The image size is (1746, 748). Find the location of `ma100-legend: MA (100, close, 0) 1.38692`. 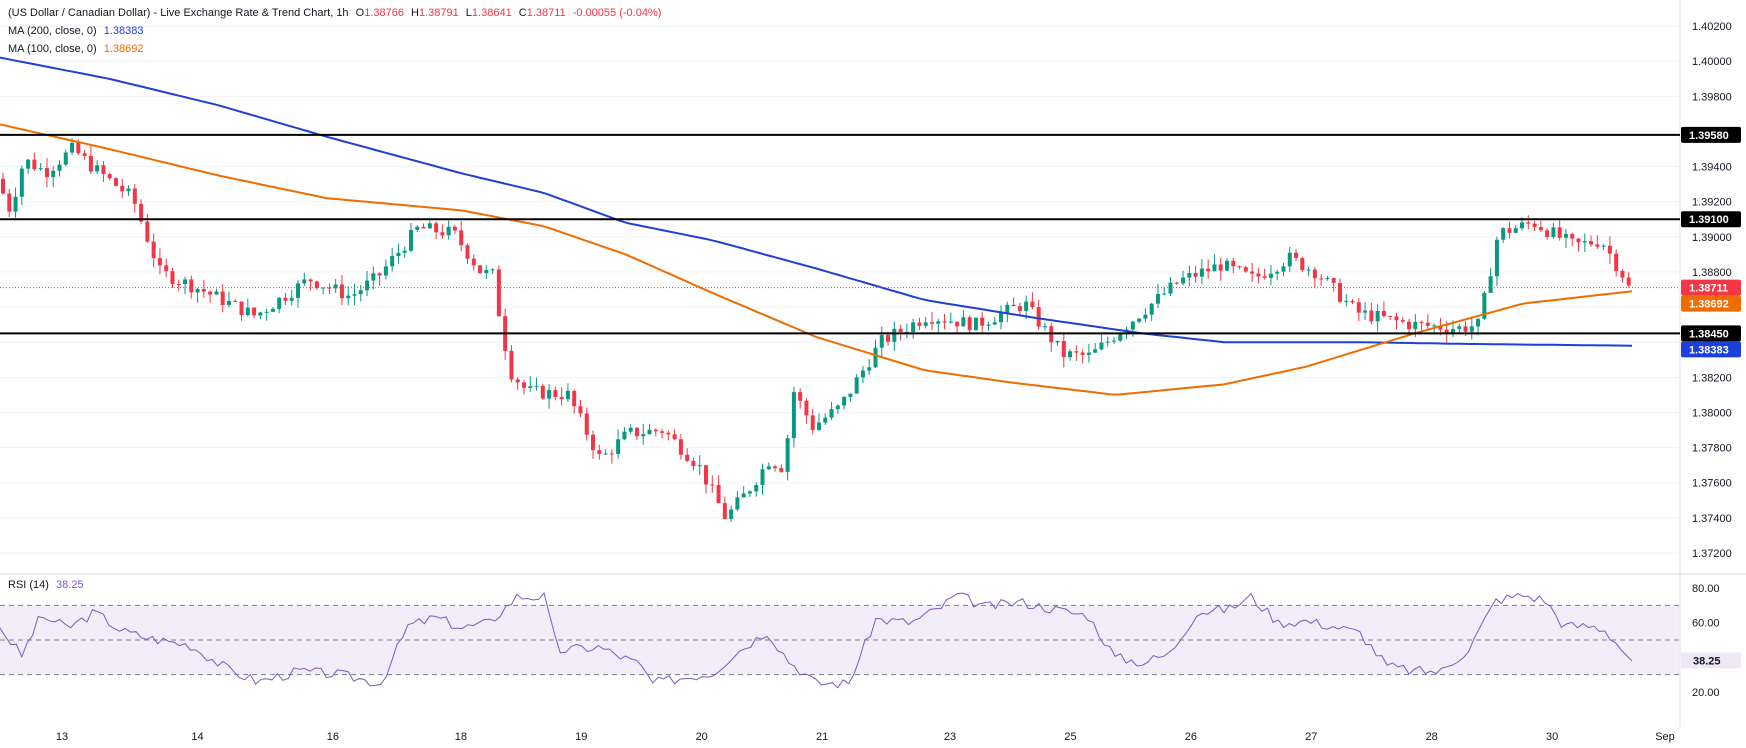

ma100-legend: MA (100, close, 0) 1.38692 is located at coordinates (77, 49).